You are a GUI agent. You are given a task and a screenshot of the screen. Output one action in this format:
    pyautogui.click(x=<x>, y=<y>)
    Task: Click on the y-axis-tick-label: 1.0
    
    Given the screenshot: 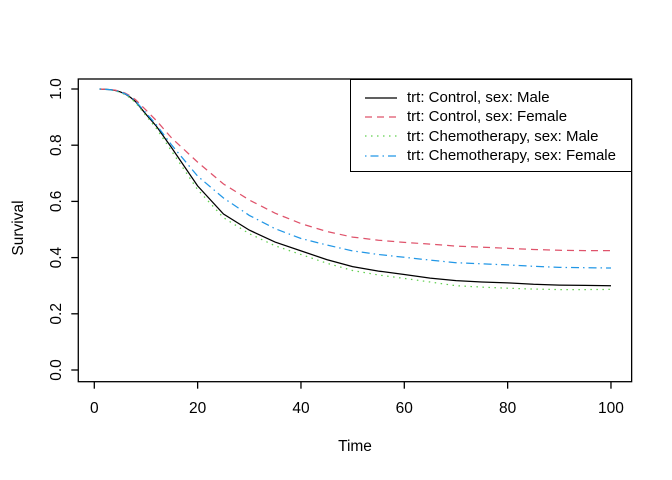 What is the action you would take?
    pyautogui.click(x=56, y=89)
    